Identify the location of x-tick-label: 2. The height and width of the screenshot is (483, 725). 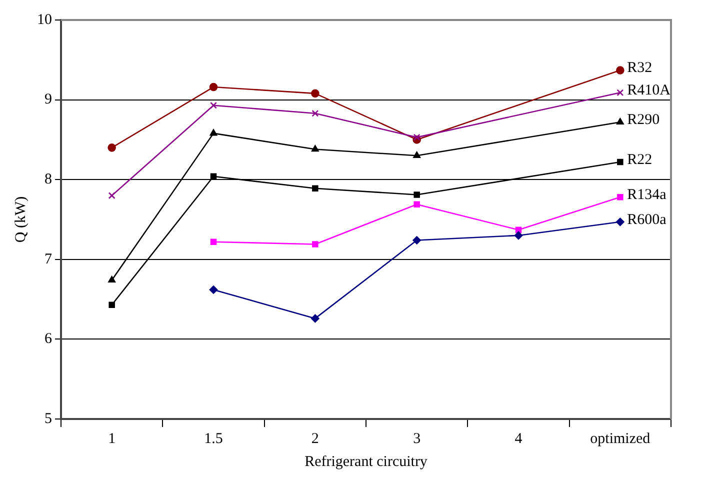
(315, 438).